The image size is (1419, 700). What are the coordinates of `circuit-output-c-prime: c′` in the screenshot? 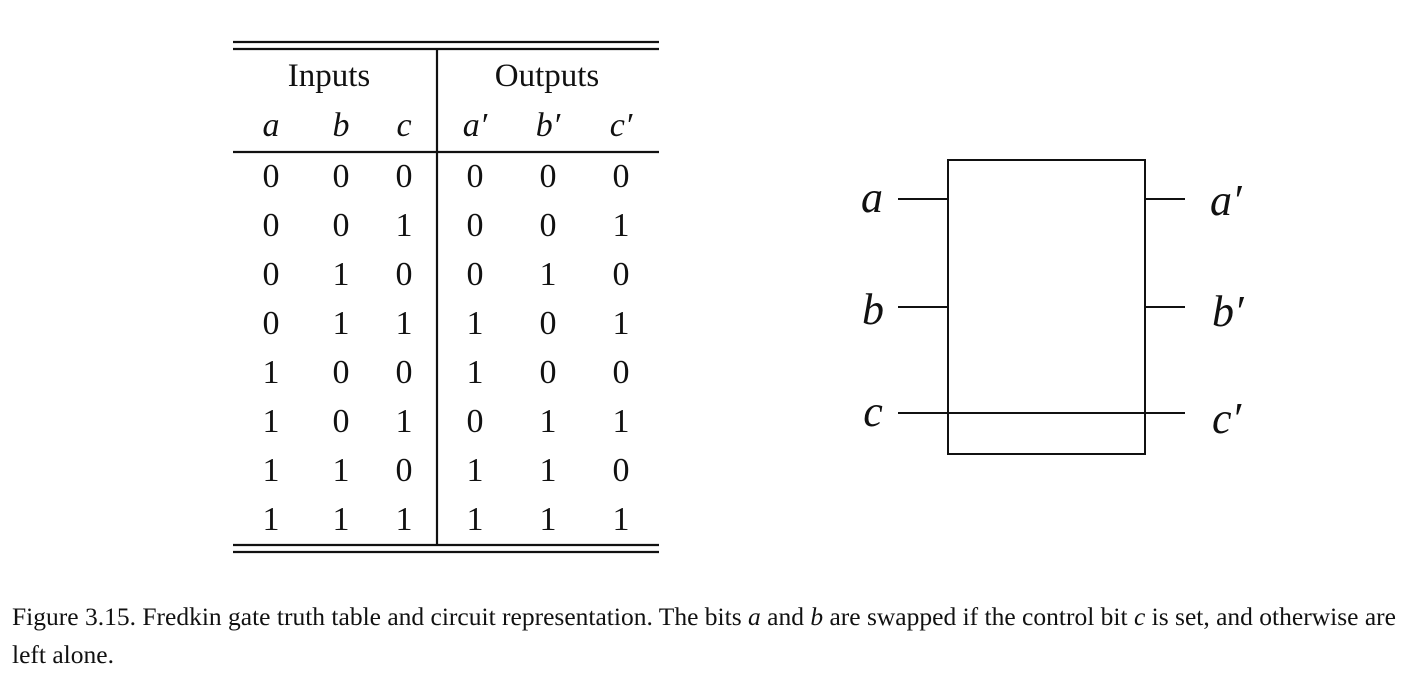 It's located at (1227, 418).